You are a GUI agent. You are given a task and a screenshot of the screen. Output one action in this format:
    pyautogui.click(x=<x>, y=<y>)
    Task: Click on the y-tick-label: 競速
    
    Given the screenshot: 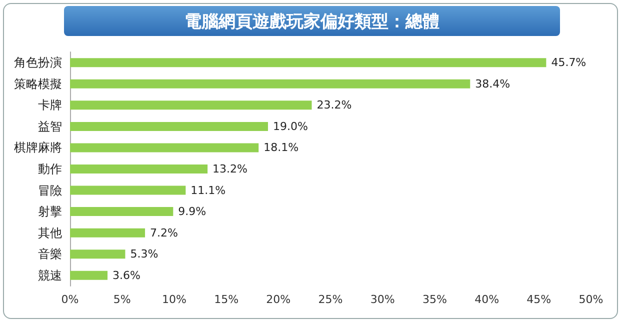 What is the action you would take?
    pyautogui.click(x=50, y=275)
    